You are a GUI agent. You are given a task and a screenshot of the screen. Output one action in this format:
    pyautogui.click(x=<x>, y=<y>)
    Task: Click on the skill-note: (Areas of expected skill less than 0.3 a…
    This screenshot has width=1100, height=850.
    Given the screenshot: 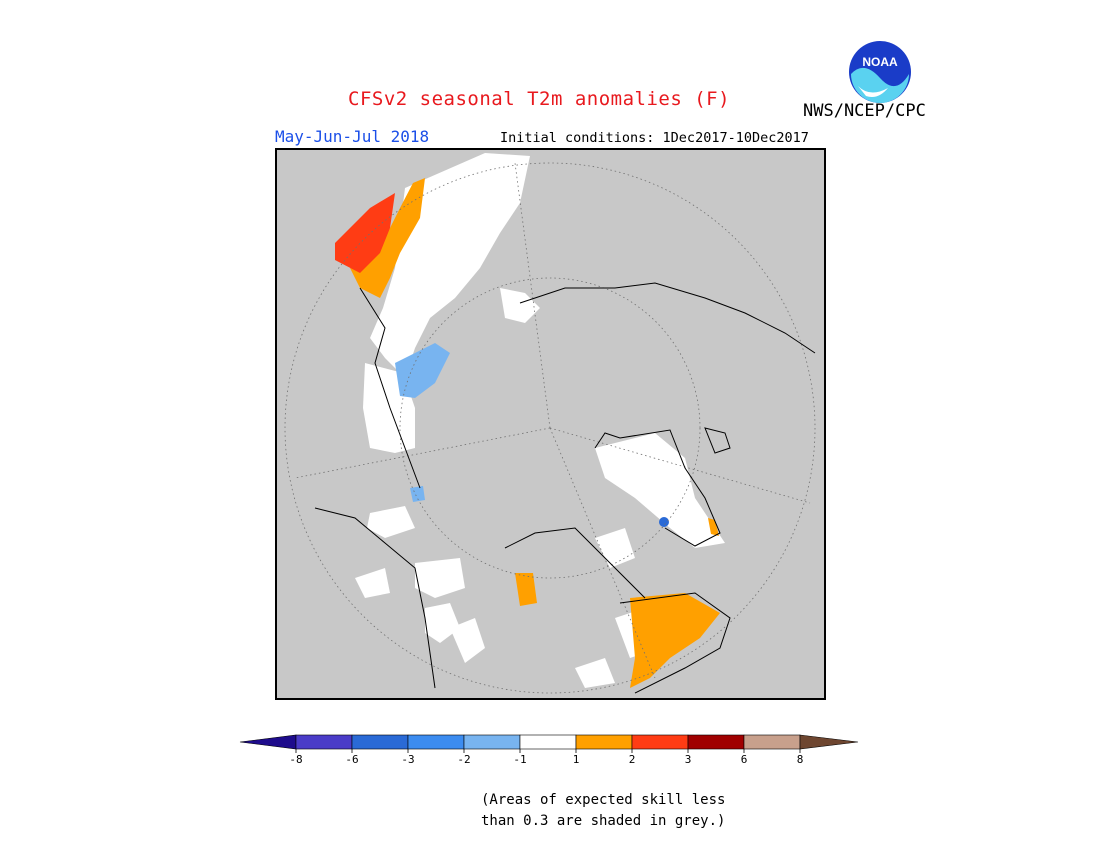 What is the action you would take?
    pyautogui.click(x=603, y=811)
    